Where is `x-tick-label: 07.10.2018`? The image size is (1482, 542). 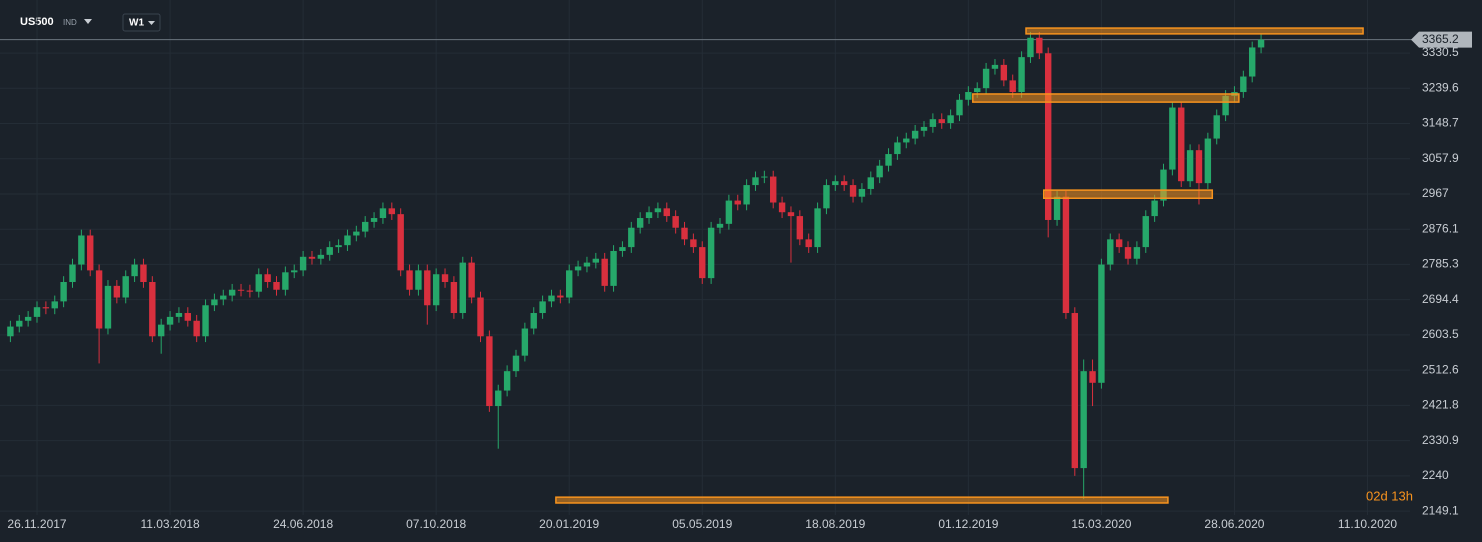 x-tick-label: 07.10.2018 is located at coordinates (436, 524).